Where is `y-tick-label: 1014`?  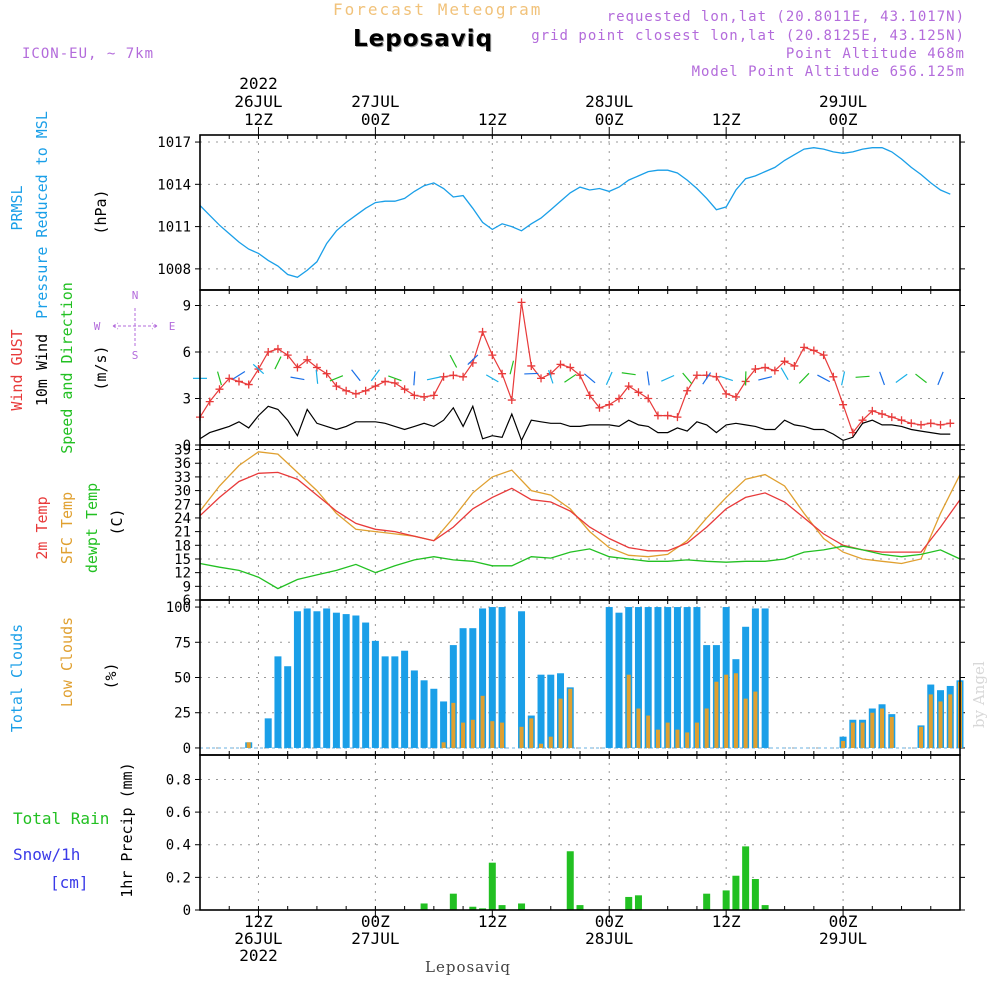 y-tick-label: 1014 is located at coordinates (174, 185).